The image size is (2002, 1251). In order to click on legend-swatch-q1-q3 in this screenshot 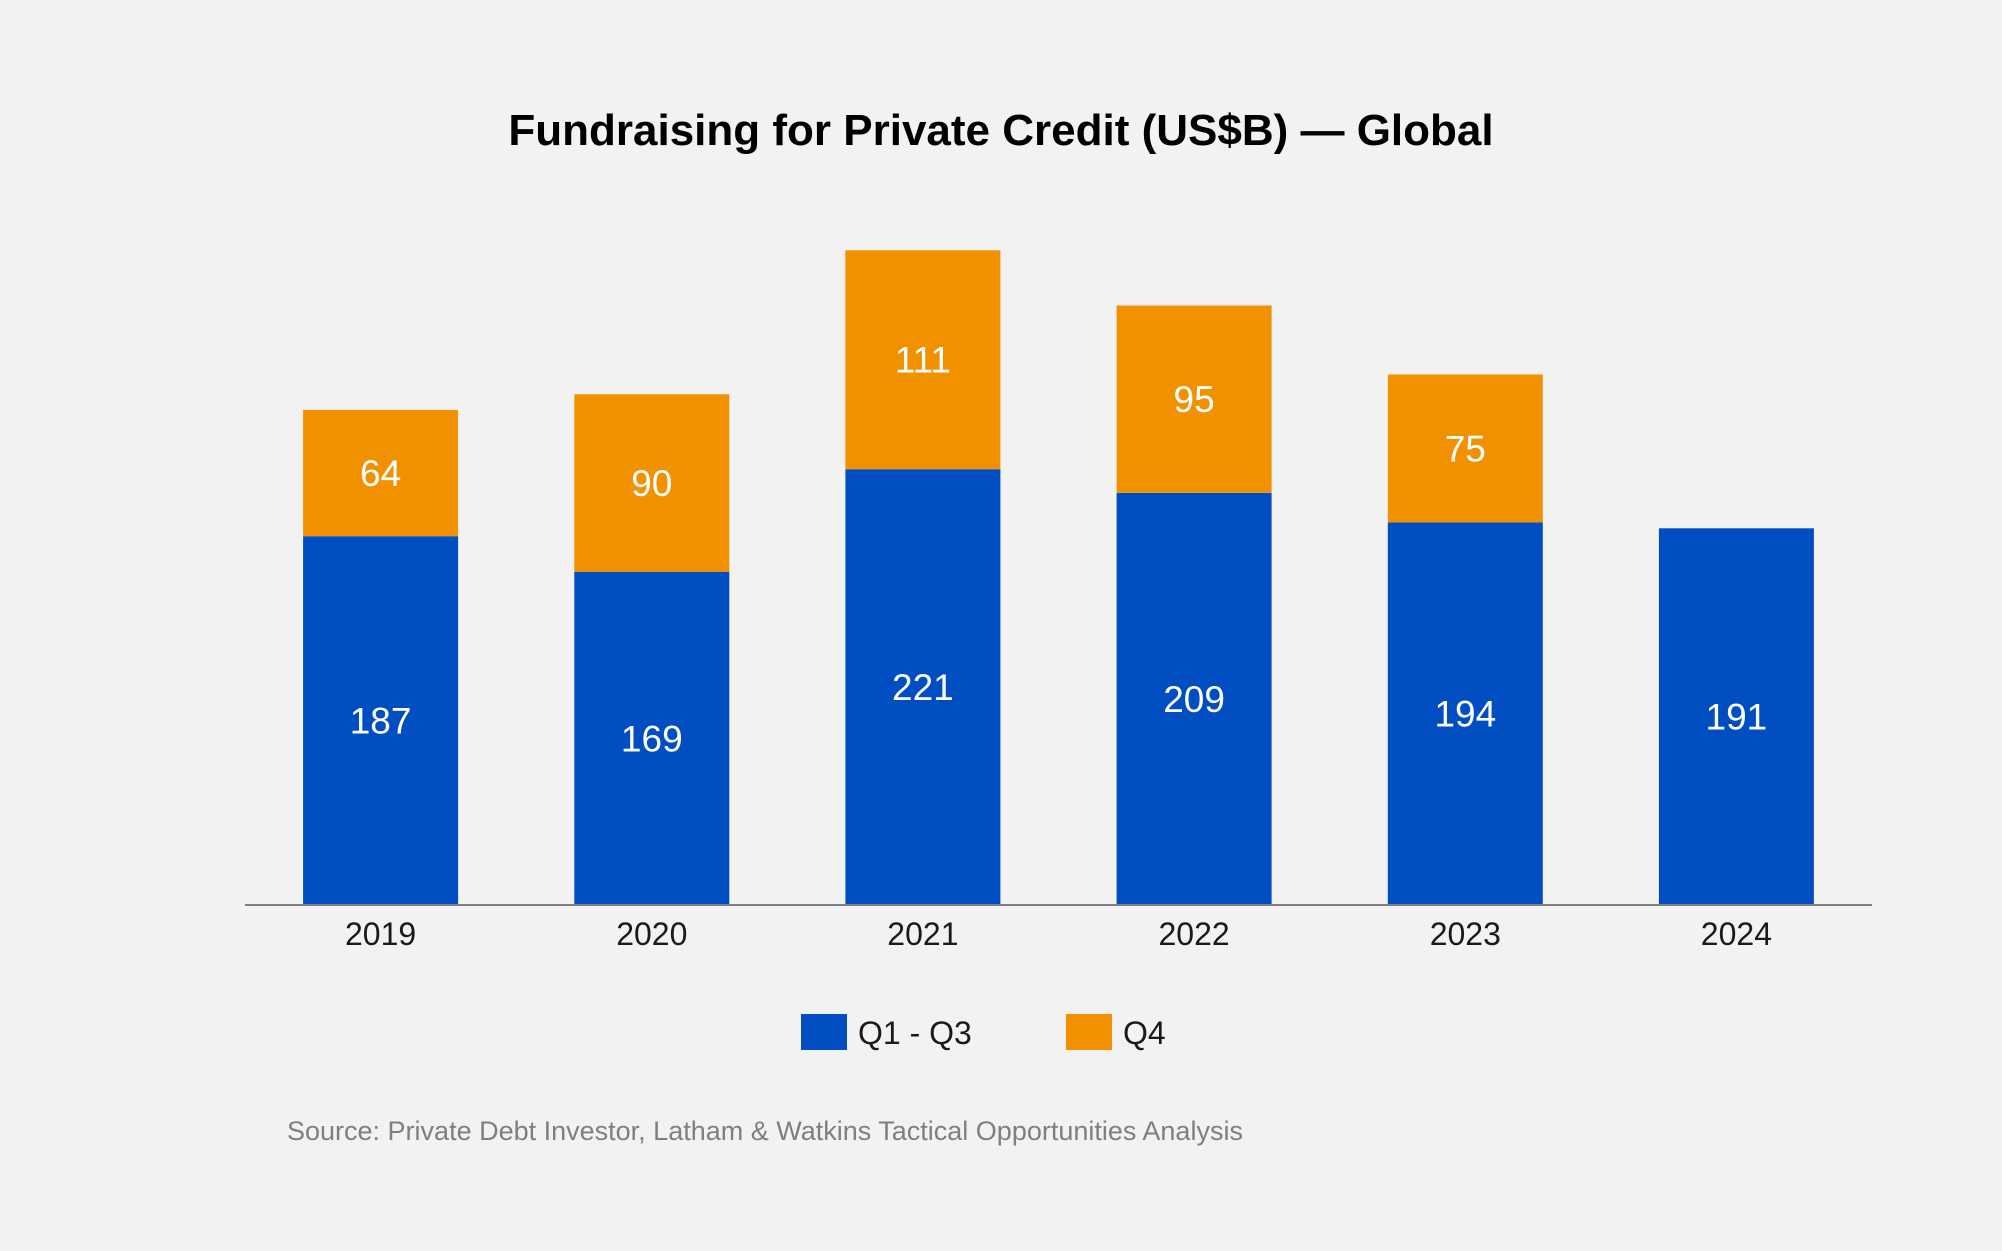, I will do `click(824, 1032)`.